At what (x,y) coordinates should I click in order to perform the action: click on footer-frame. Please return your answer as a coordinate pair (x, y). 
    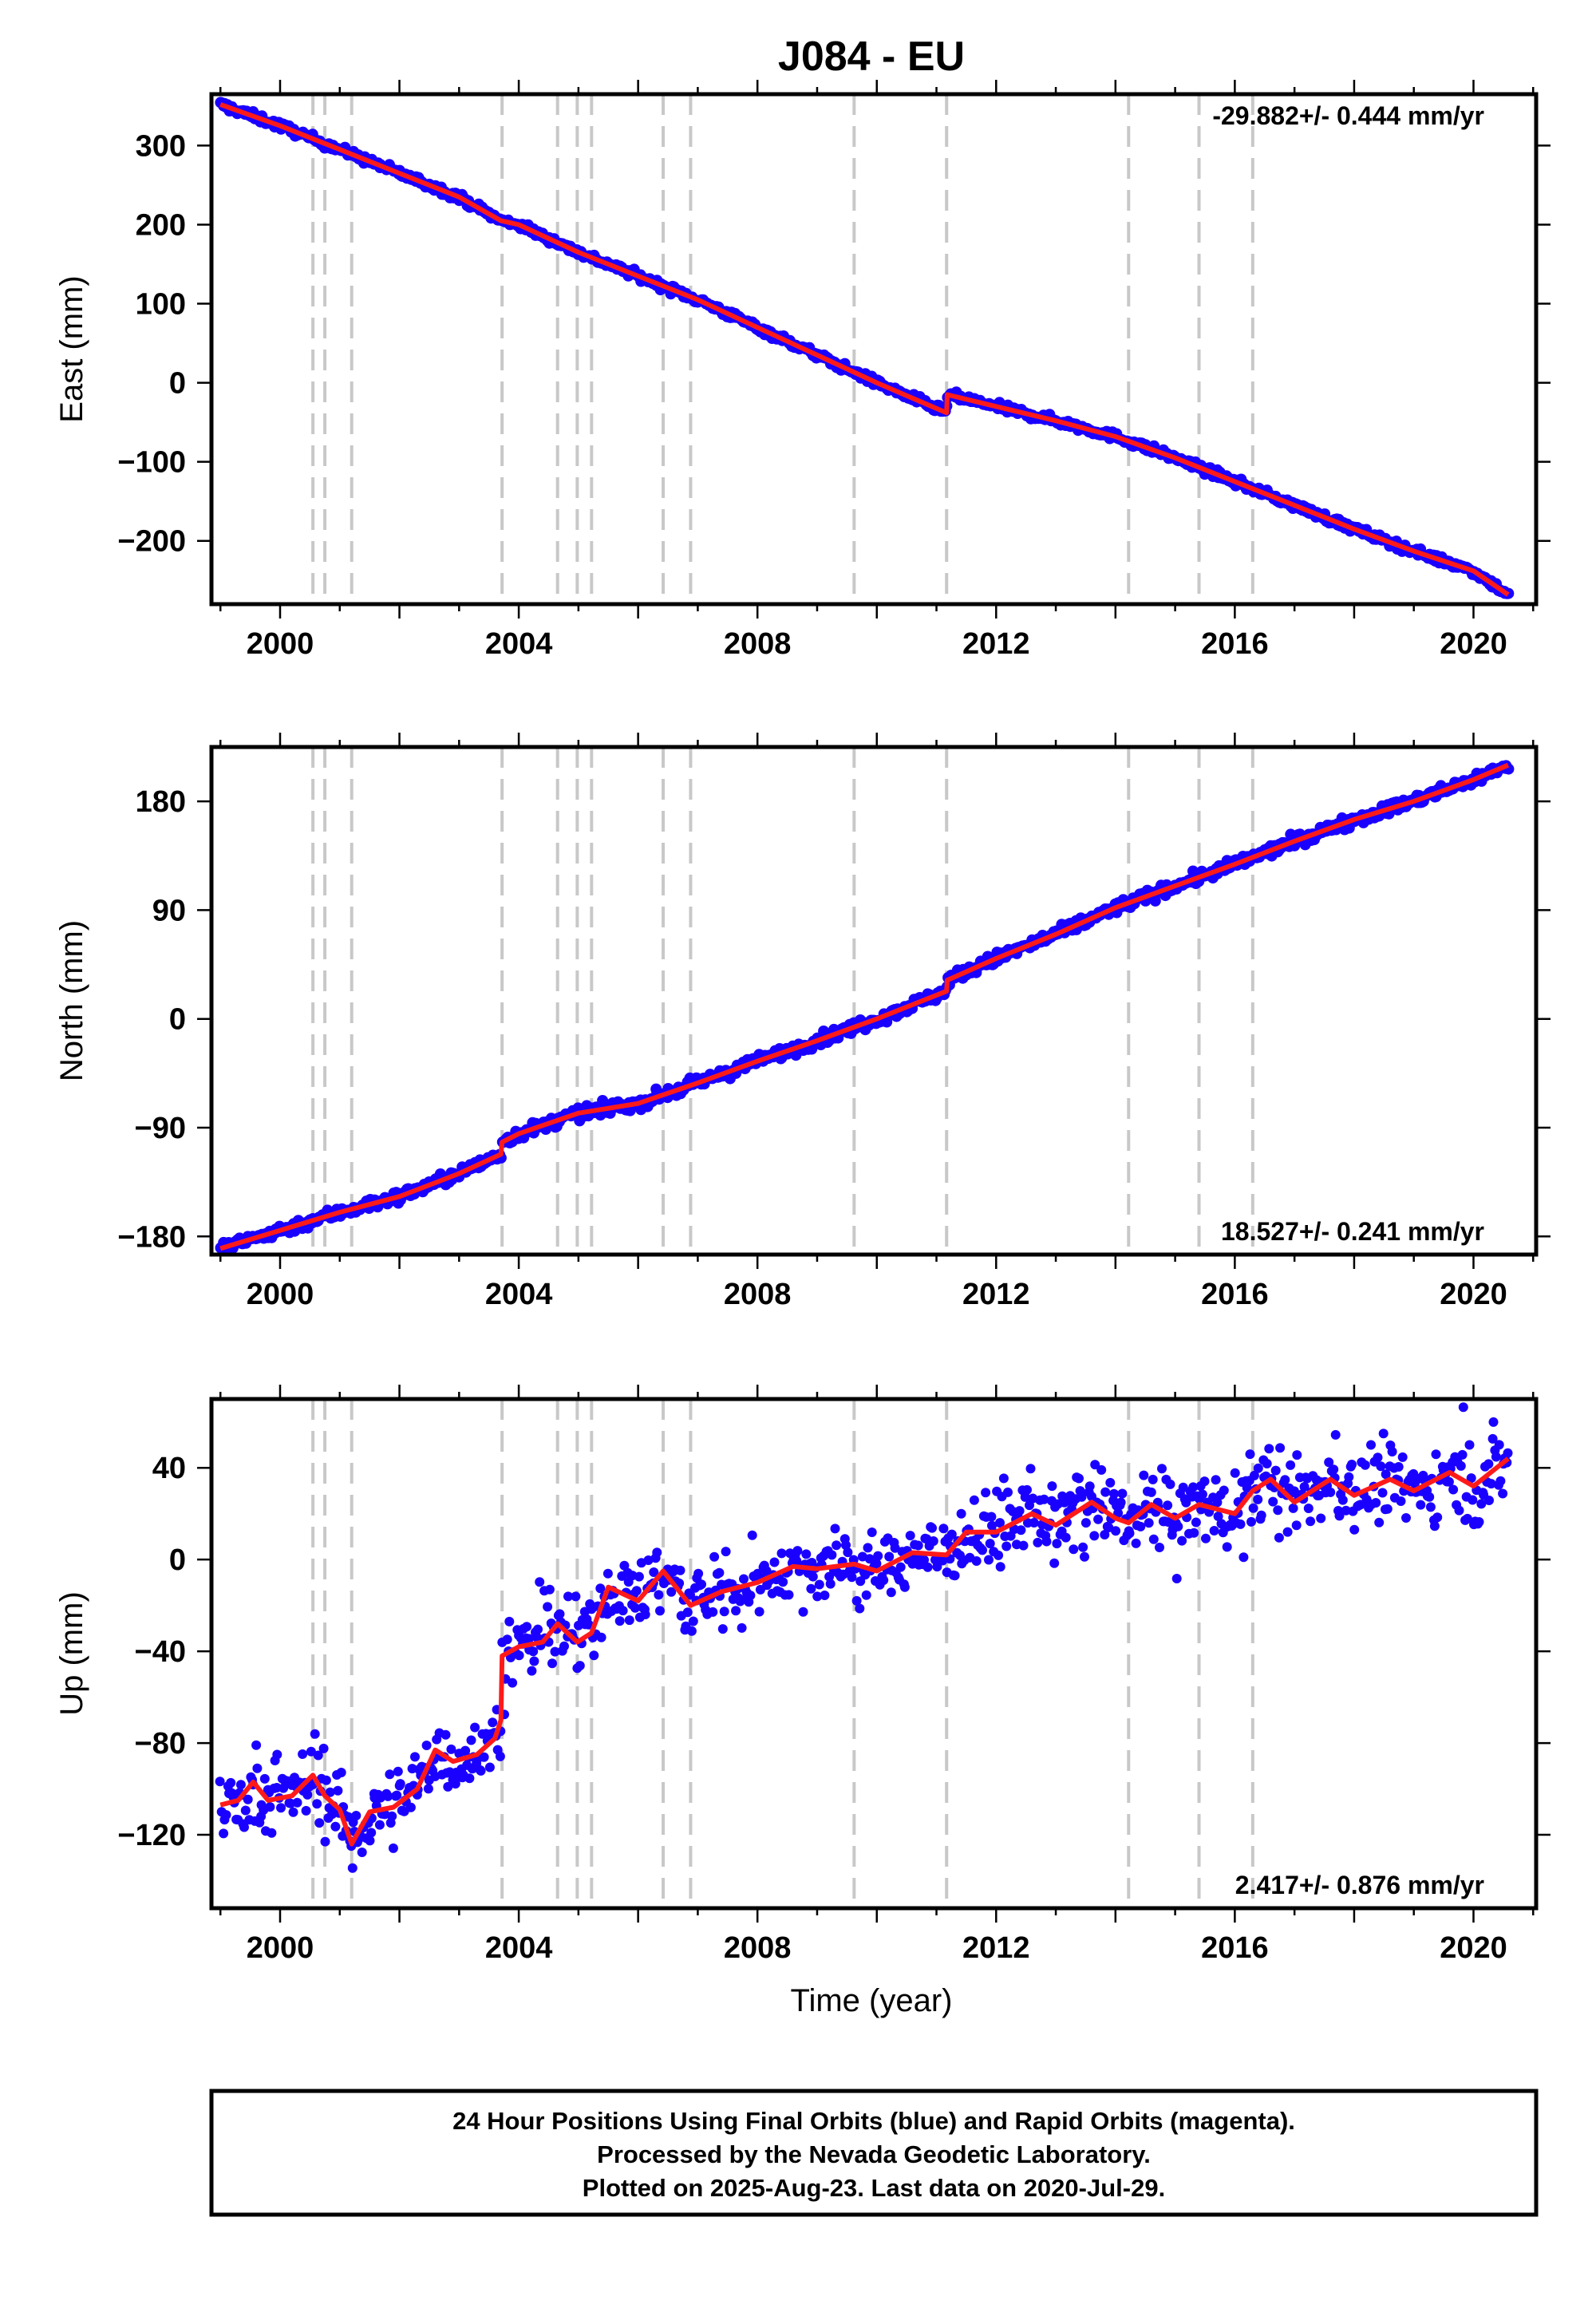
    Looking at the image, I should click on (874, 2153).